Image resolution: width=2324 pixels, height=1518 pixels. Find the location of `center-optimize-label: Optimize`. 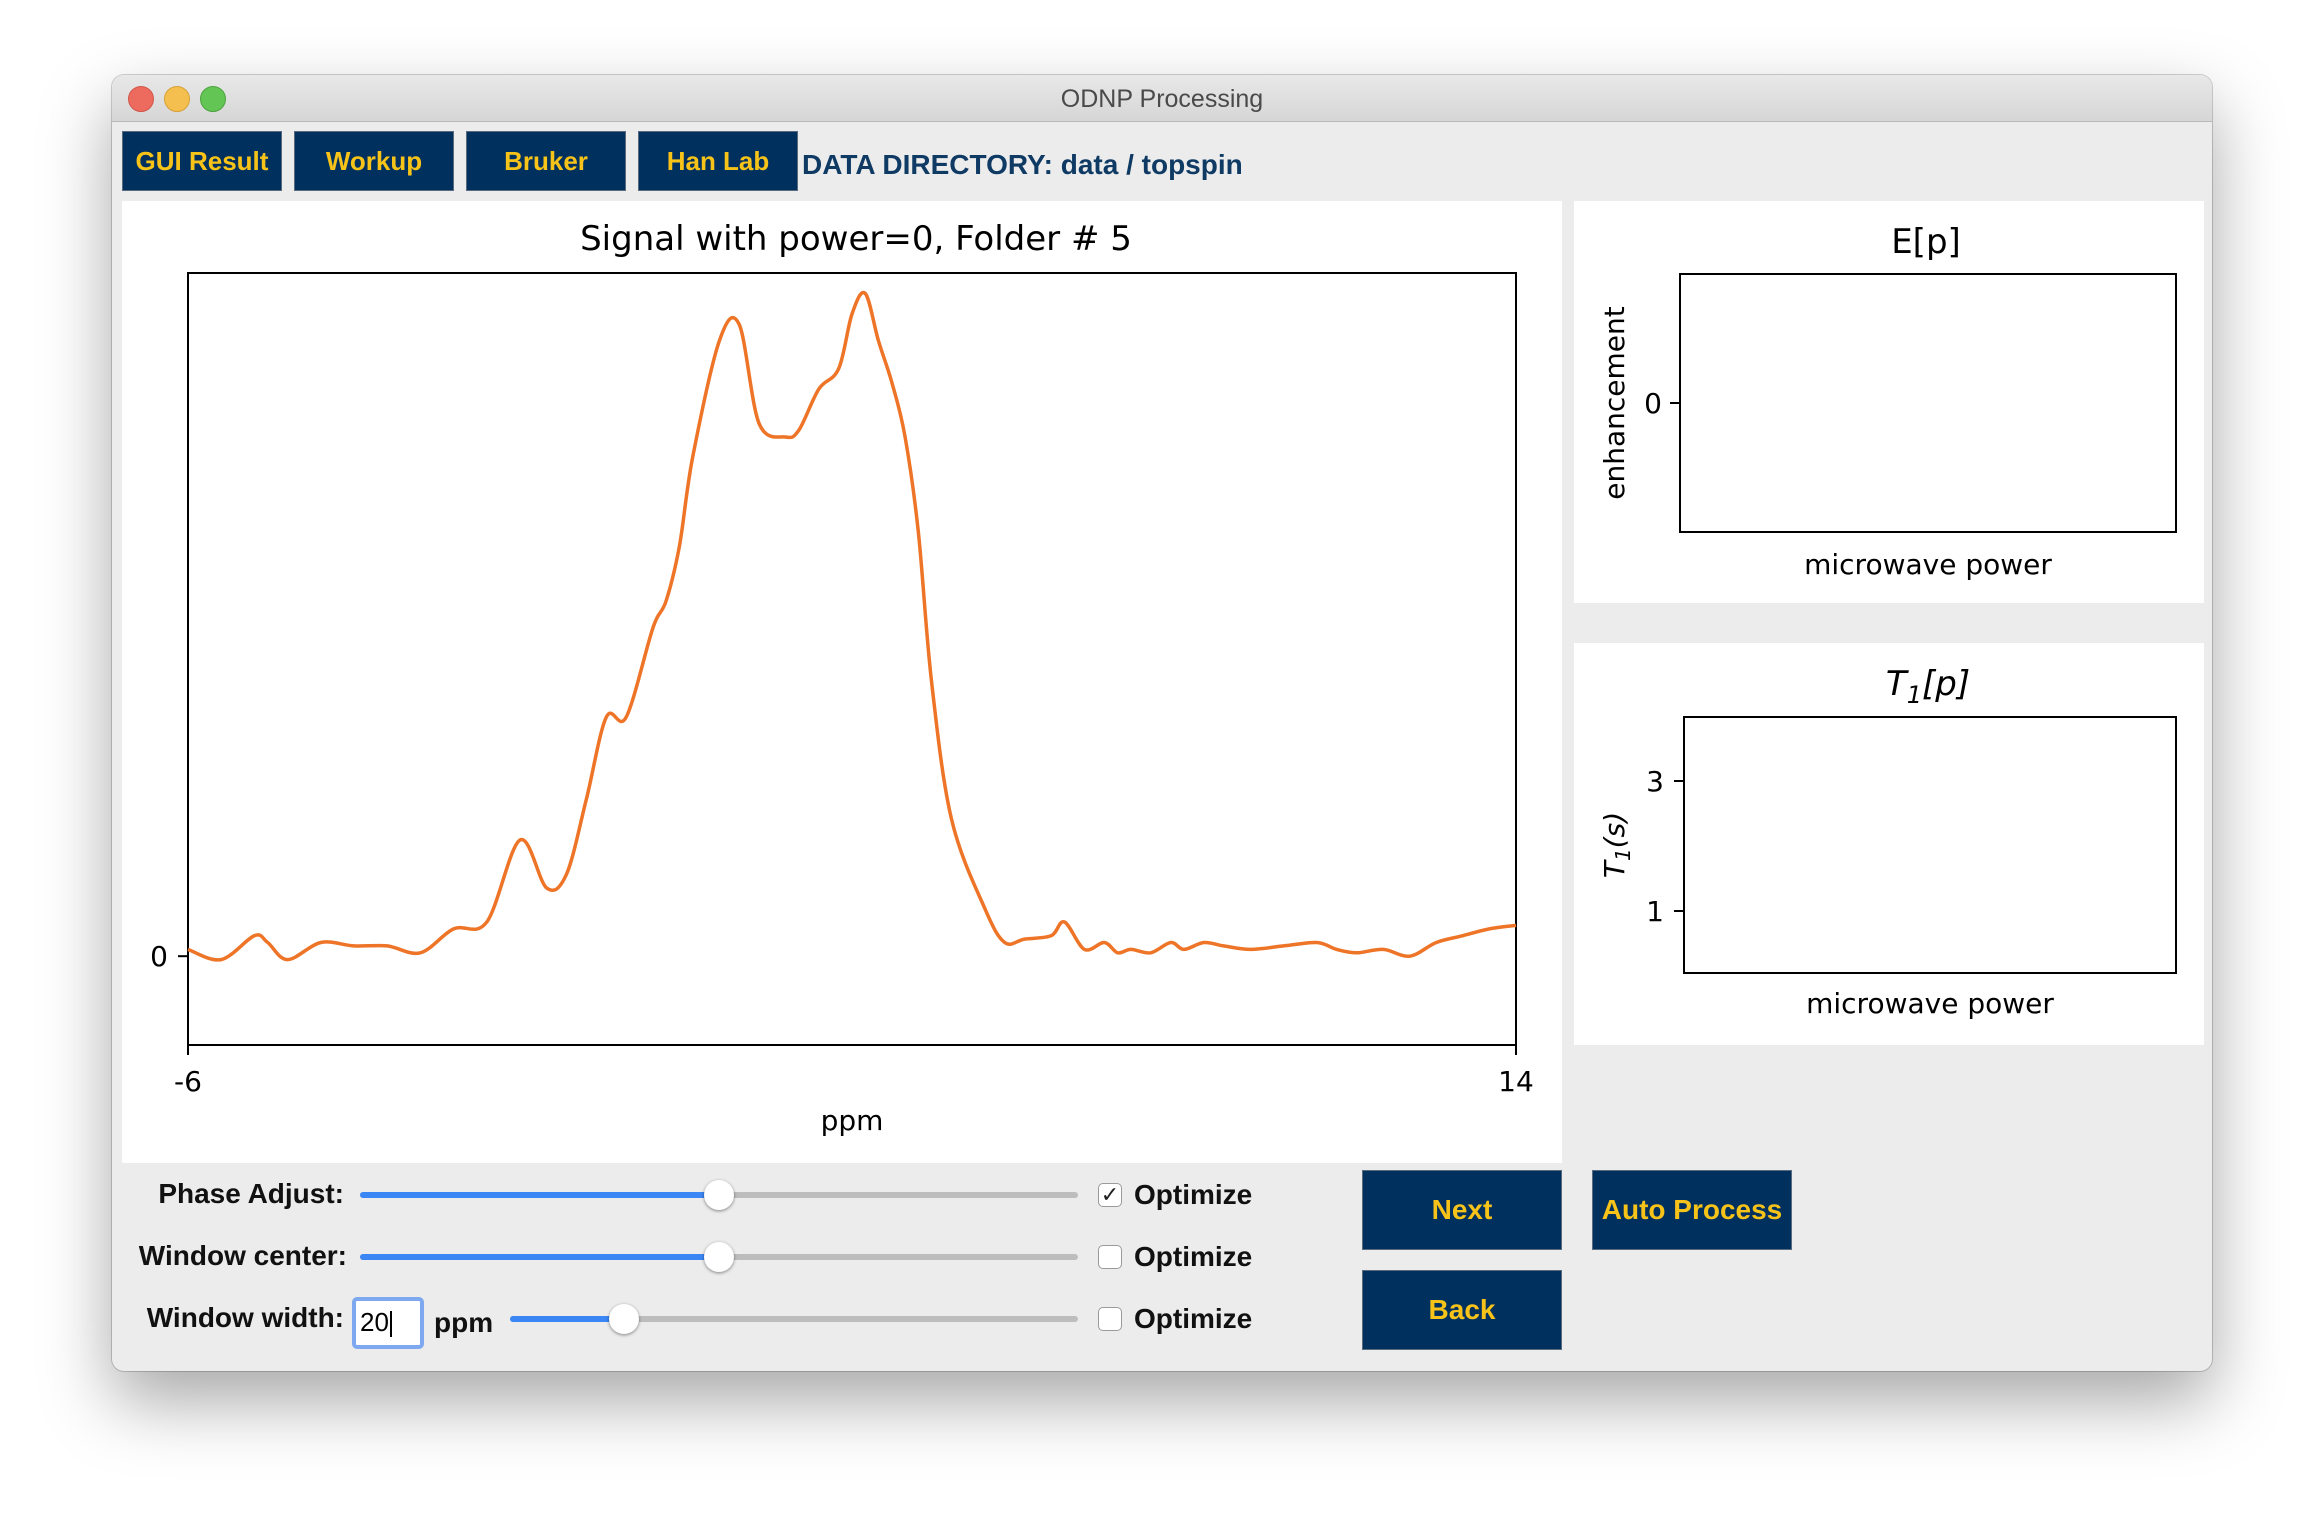

center-optimize-label: Optimize is located at coordinates (1193, 1256).